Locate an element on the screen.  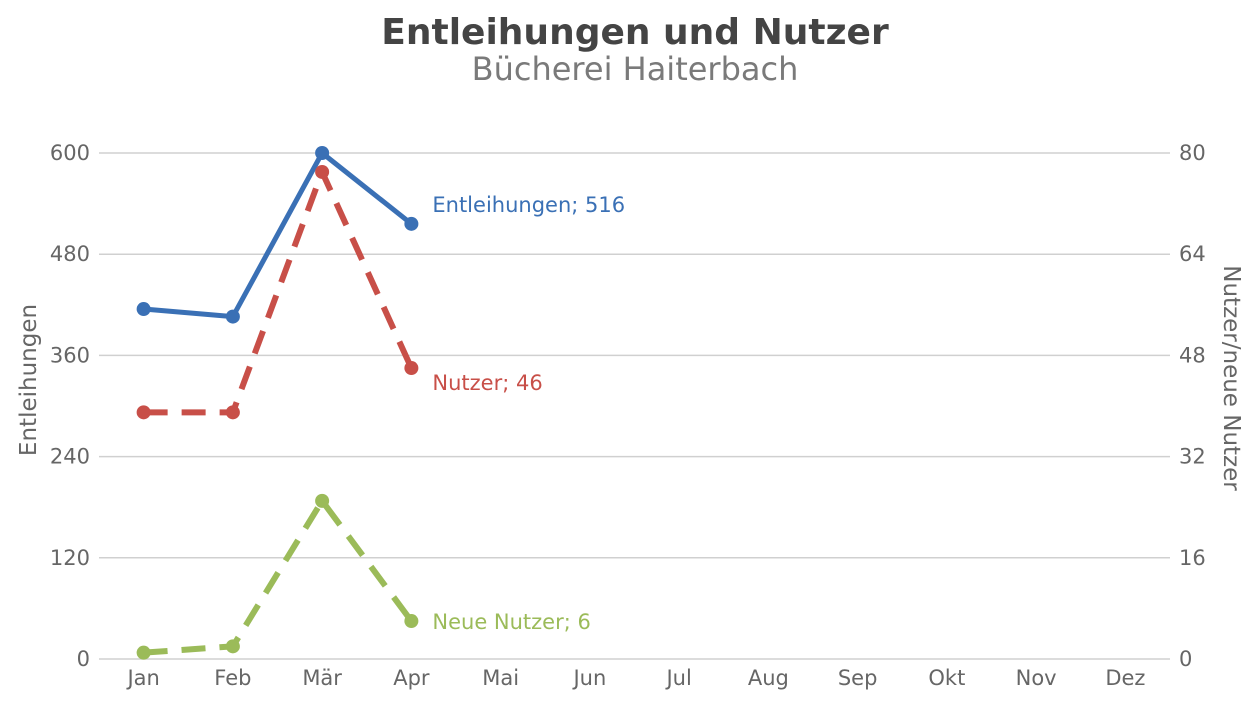
right-tick-label: 80 is located at coordinates (1192, 153).